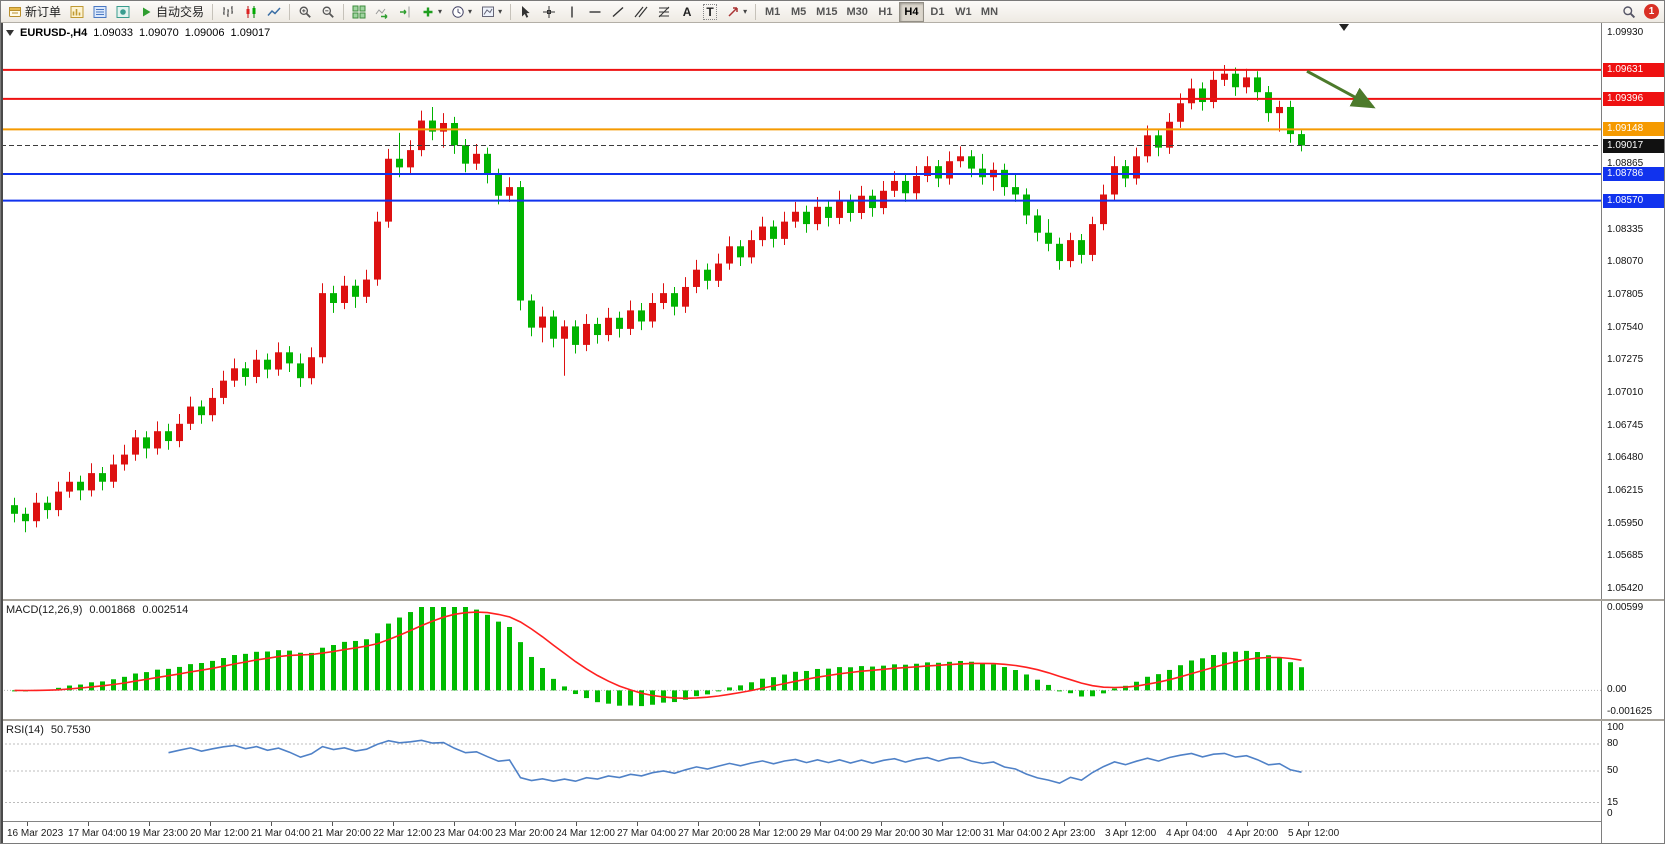  I want to click on vertical-line-button, so click(572, 12).